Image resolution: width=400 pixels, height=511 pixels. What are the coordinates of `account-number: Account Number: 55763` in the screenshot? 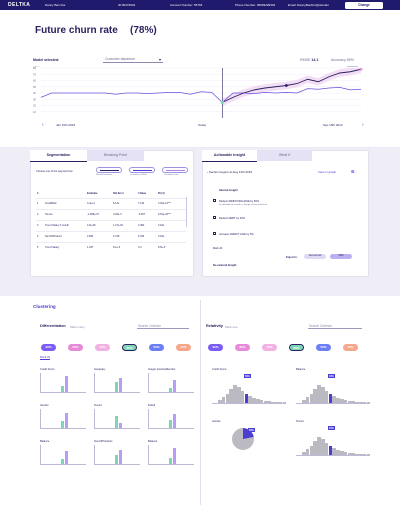 It's located at (186, 5).